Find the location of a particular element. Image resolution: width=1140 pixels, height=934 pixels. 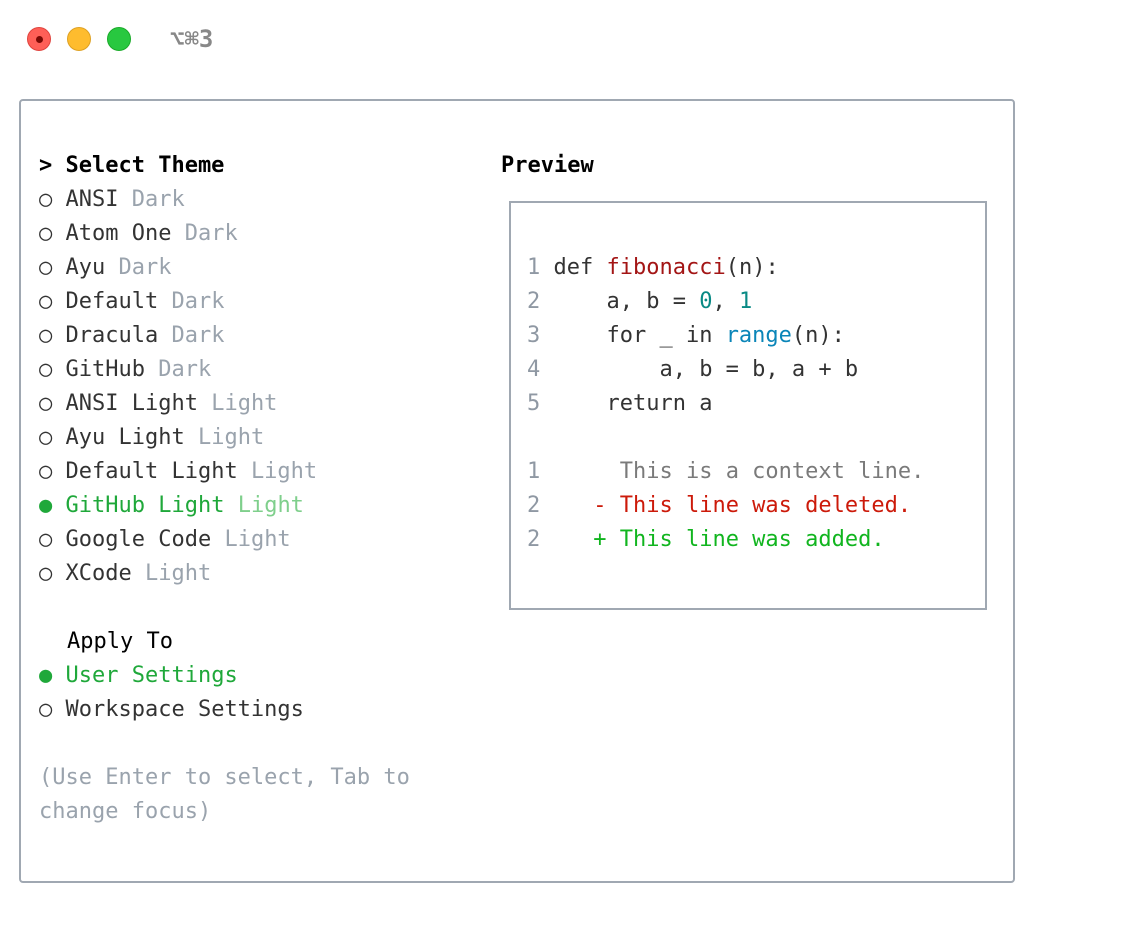

theme-option: ○ Google Code Light is located at coordinates (165, 540).